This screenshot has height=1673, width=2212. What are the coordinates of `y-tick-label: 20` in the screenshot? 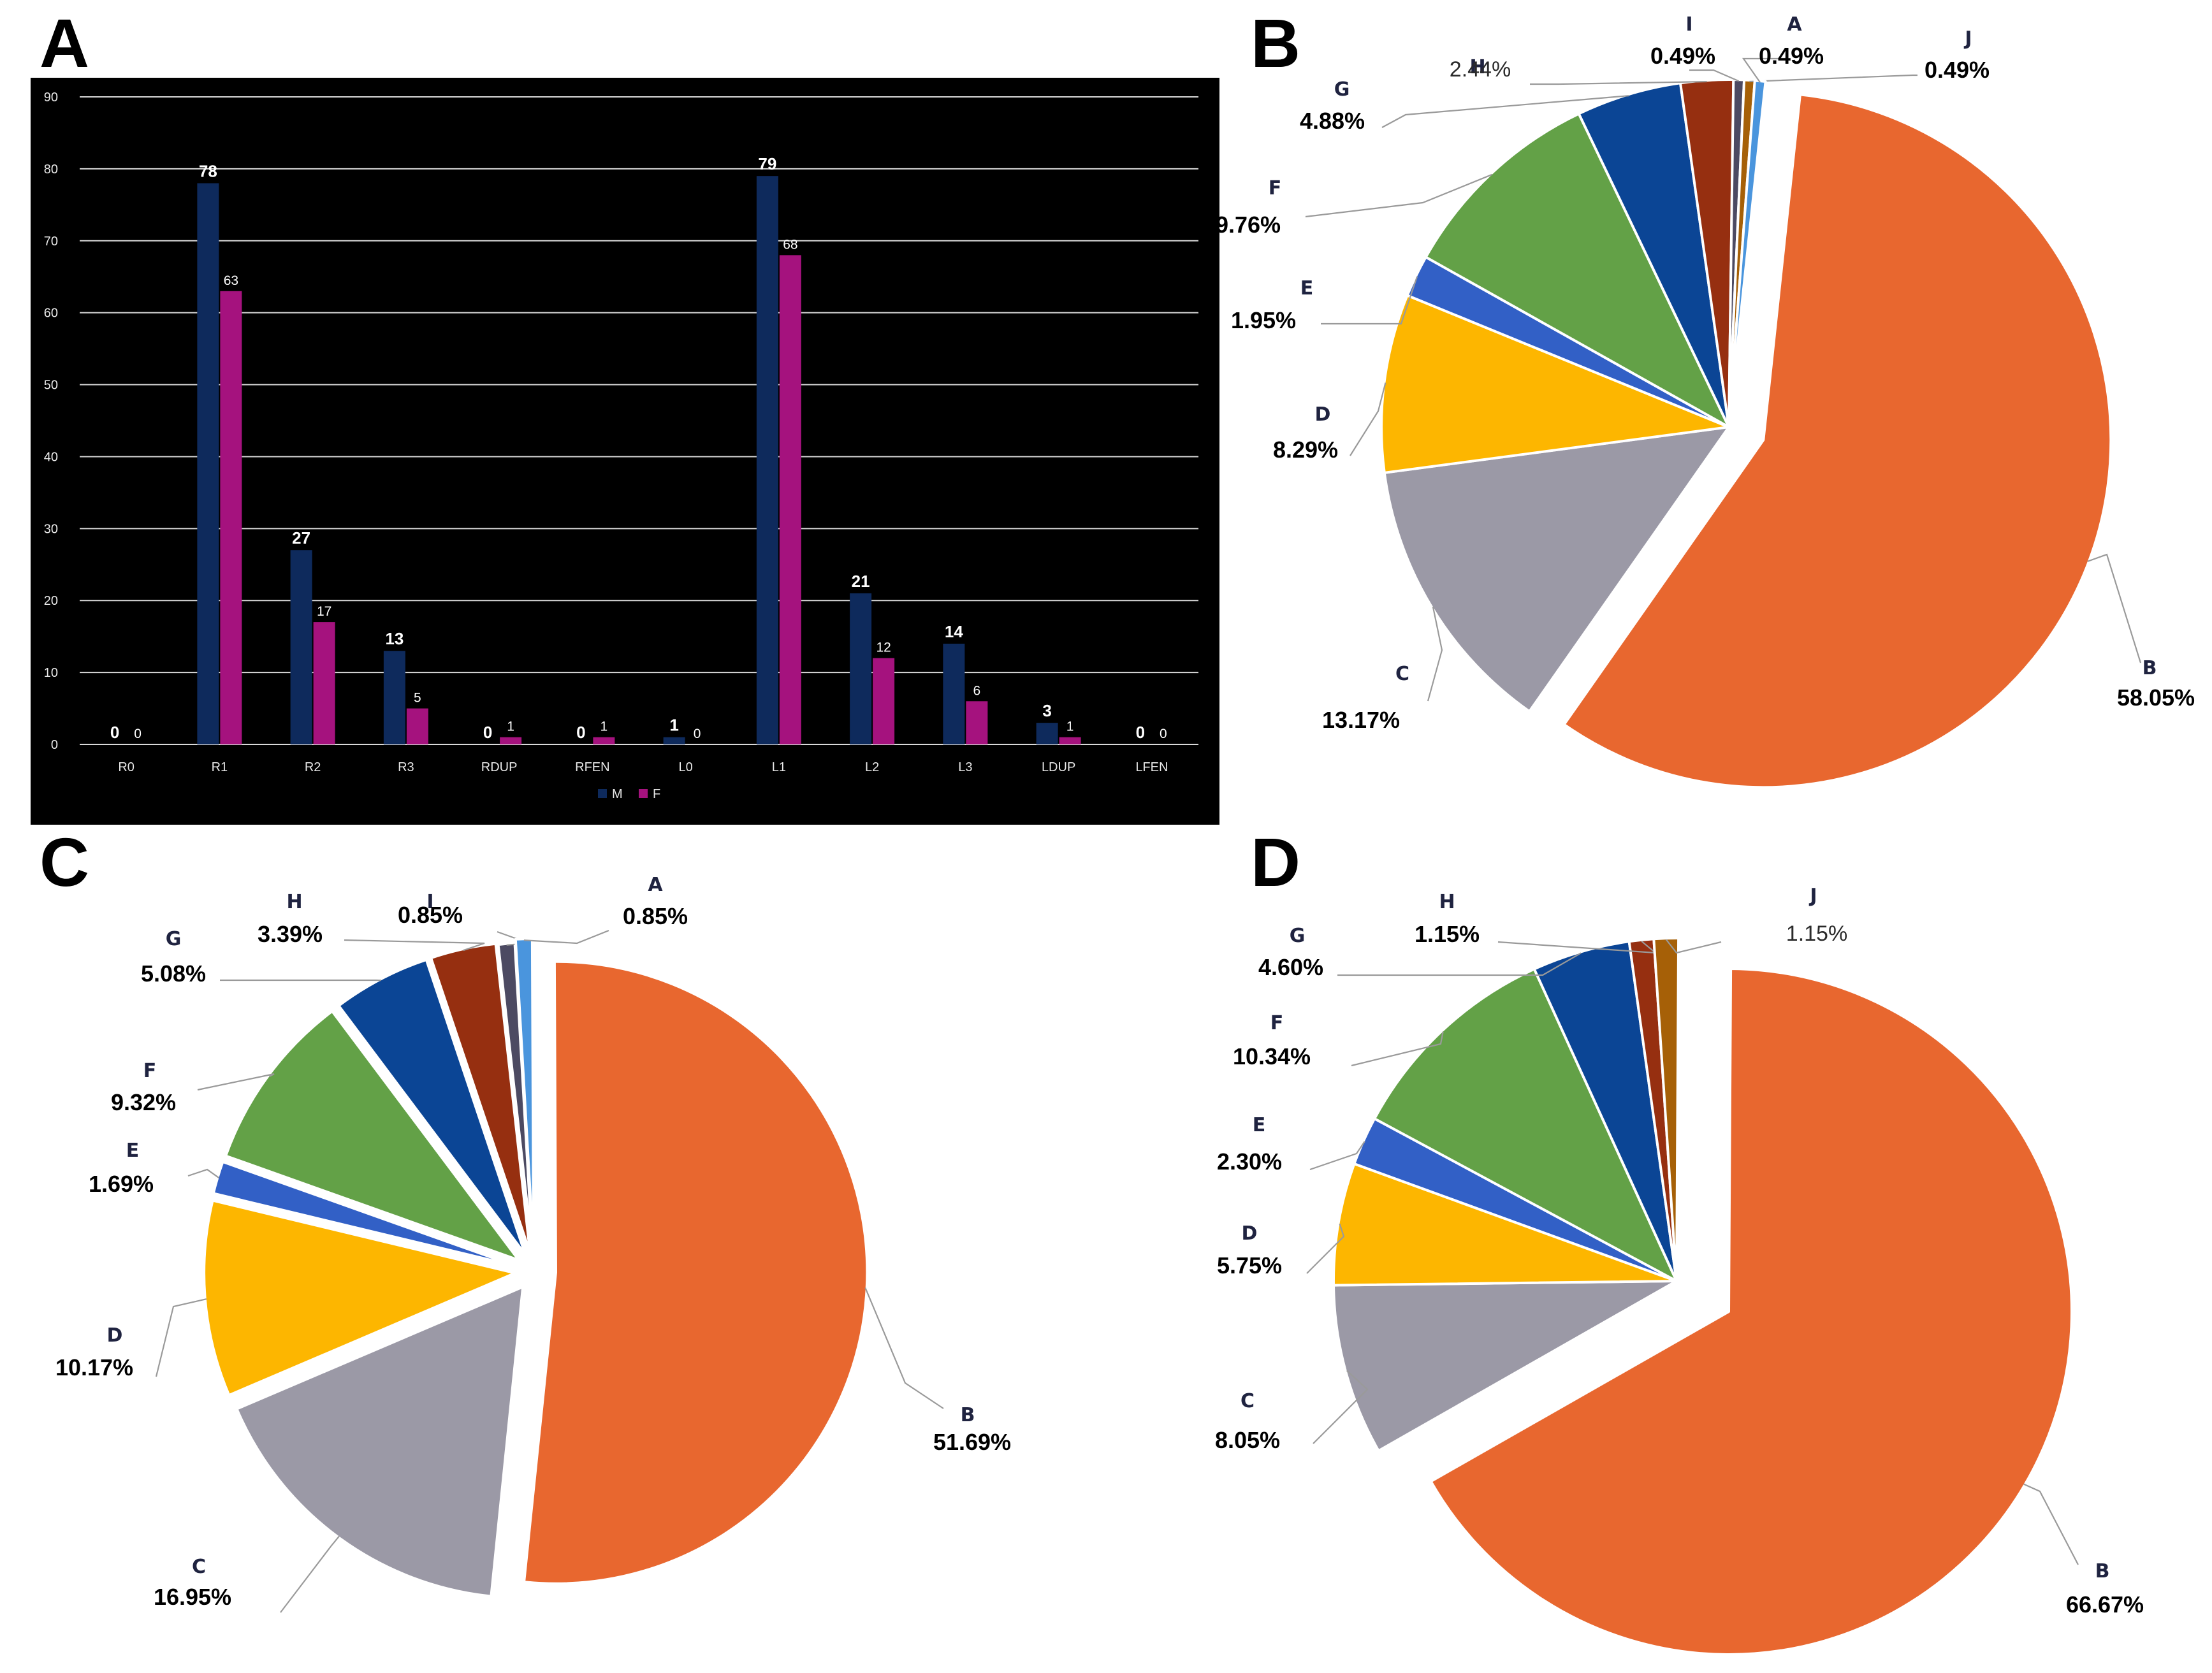 It's located at (51, 601).